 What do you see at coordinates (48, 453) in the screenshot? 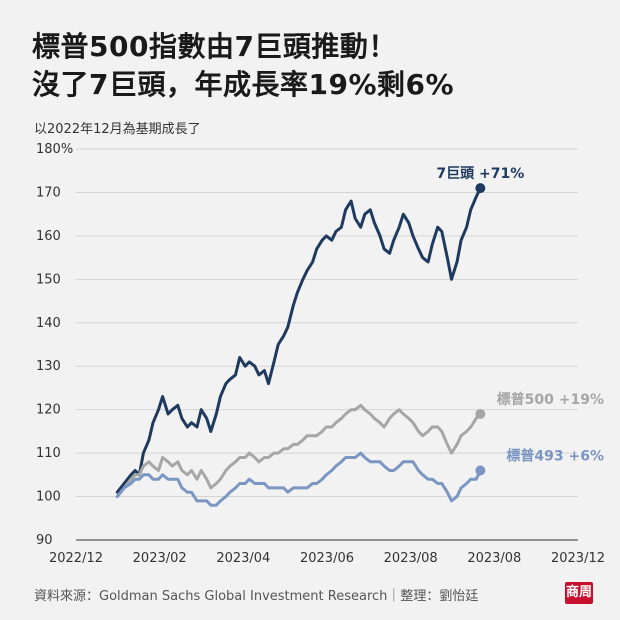
I see `y-tick-label: 110` at bounding box center [48, 453].